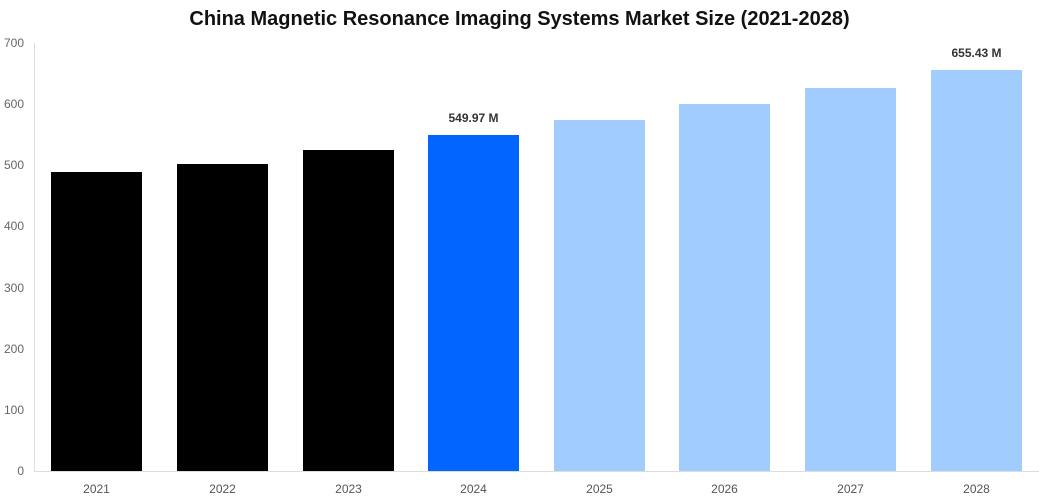  Describe the element at coordinates (724, 287) in the screenshot. I see `bar-2026` at that location.